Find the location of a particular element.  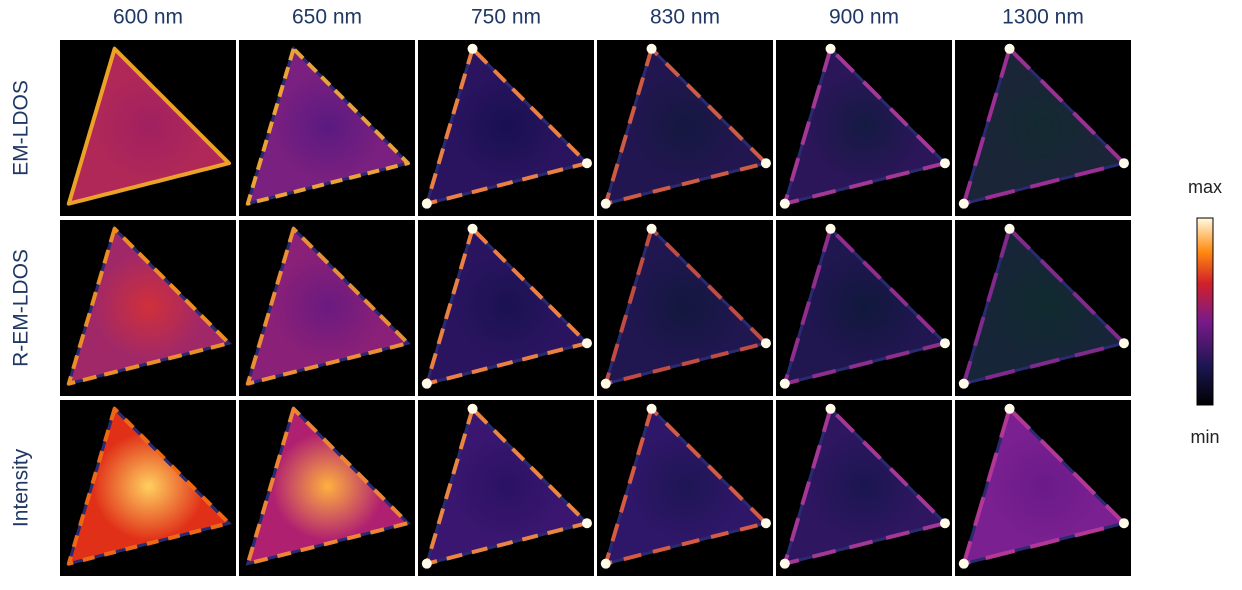

row-label: R-EM-LDOS is located at coordinates (21, 308).